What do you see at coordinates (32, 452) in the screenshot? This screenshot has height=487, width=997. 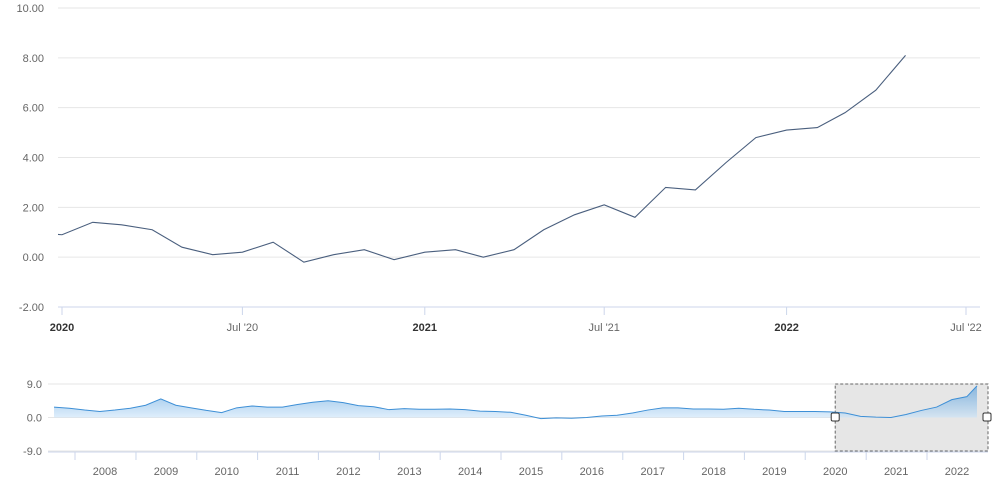 I see `navigator-y-tick-label: -9.0` at bounding box center [32, 452].